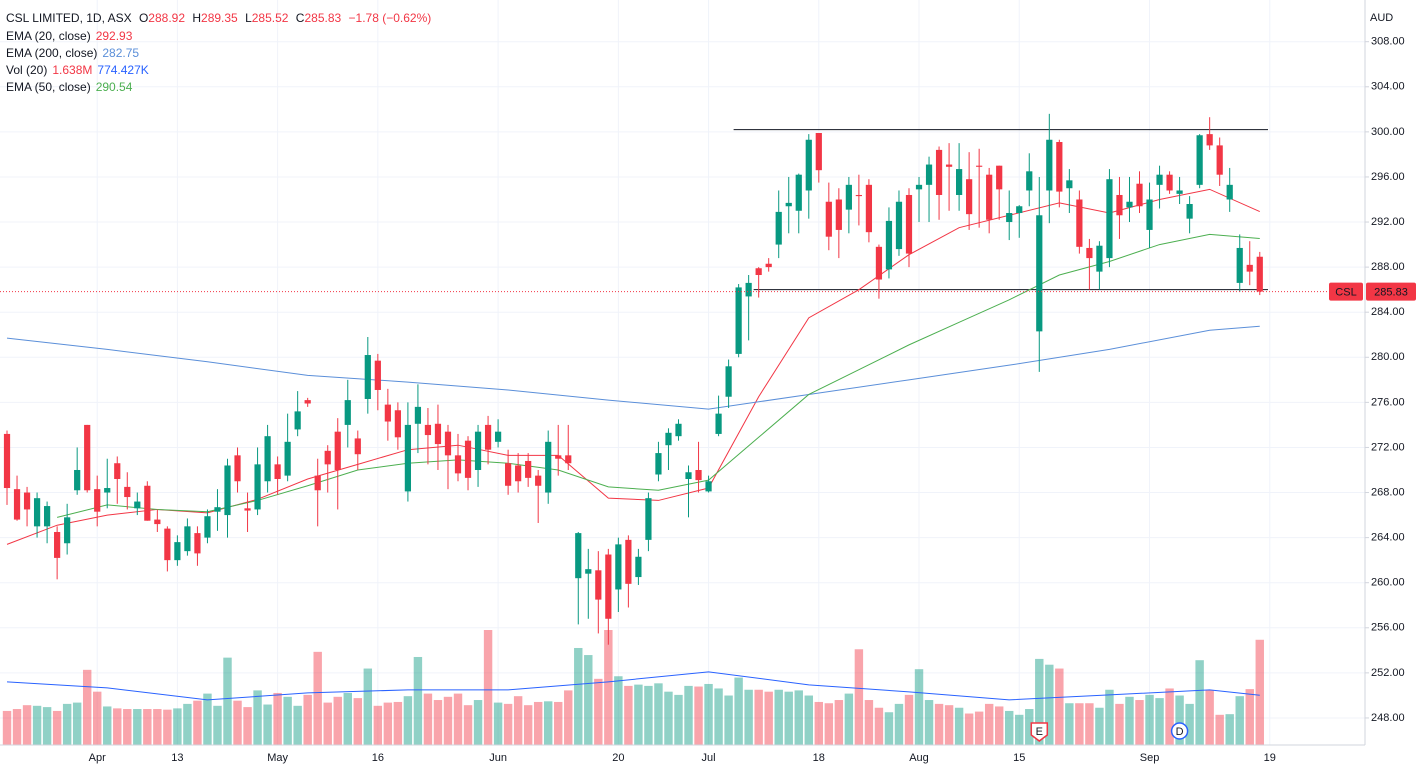 This screenshot has height=776, width=1423. What do you see at coordinates (1388, 673) in the screenshot?
I see `y-tick-label: 252.00` at bounding box center [1388, 673].